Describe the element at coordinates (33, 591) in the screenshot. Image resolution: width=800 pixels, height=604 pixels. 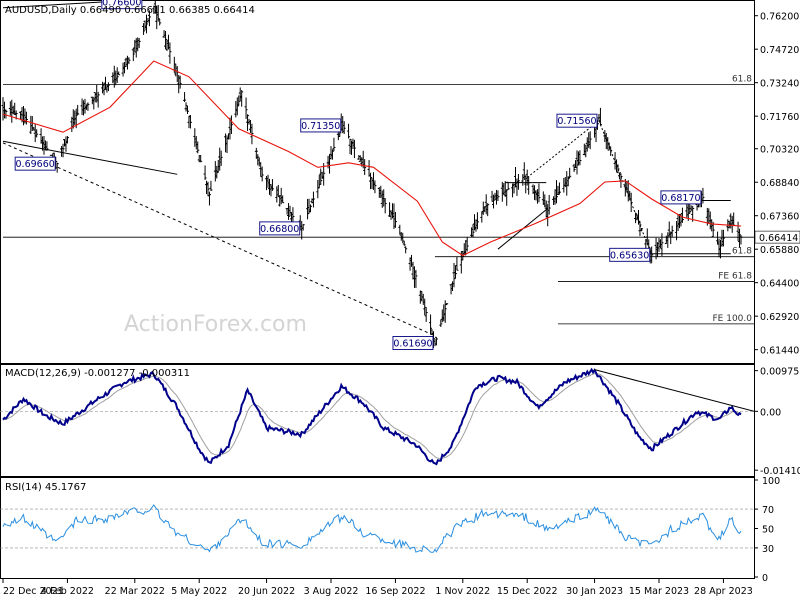
I see `time-tick-label: 22 Dec 2021` at that location.